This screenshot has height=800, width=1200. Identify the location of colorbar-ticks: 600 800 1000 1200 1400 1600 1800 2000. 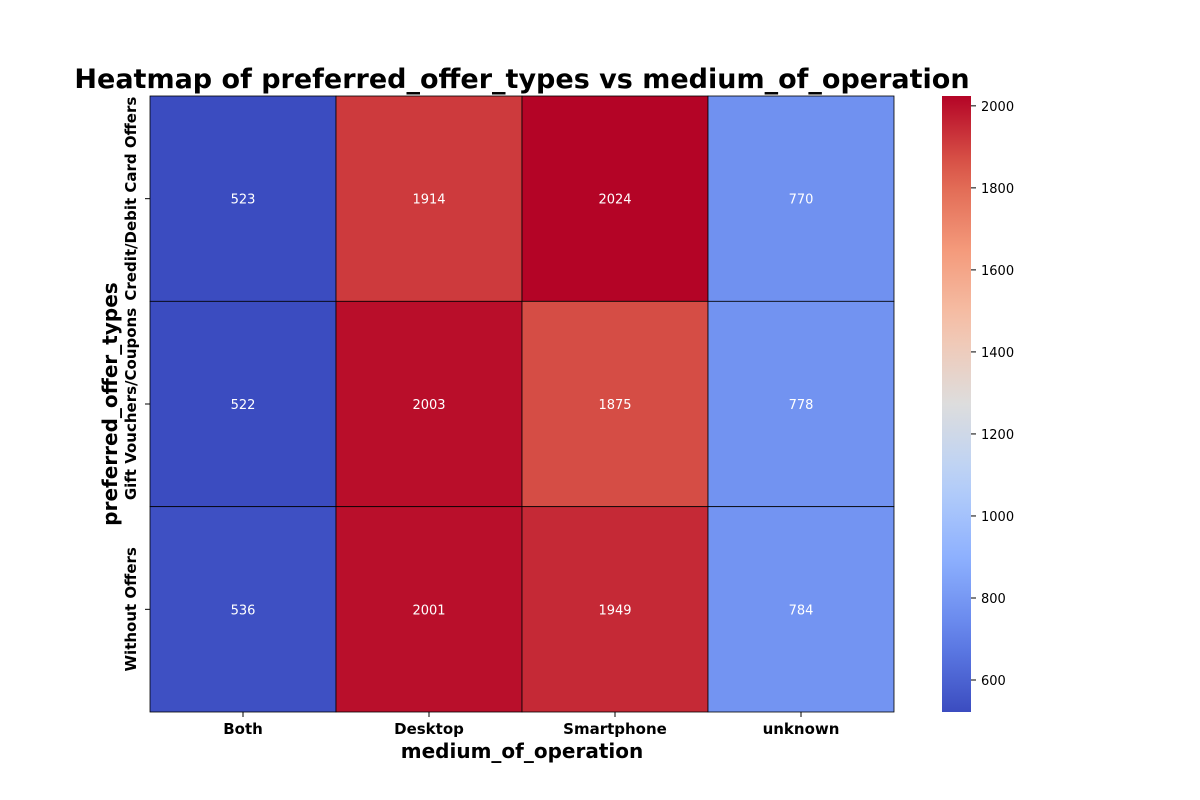
(992, 394).